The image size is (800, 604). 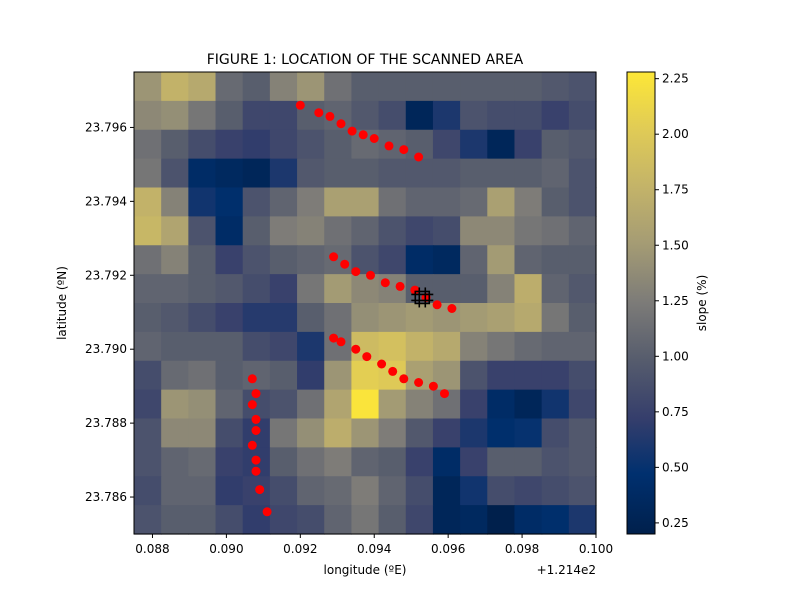 I want to click on colorbar-tick-label: 0.75, so click(x=675, y=412).